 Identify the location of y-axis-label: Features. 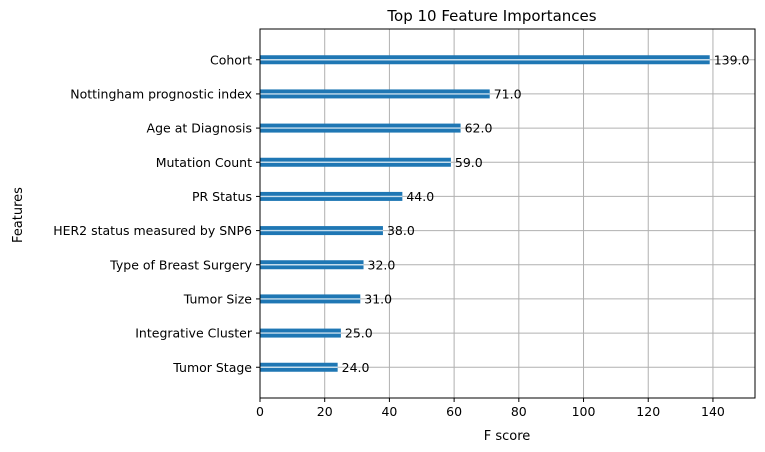
(18, 215).